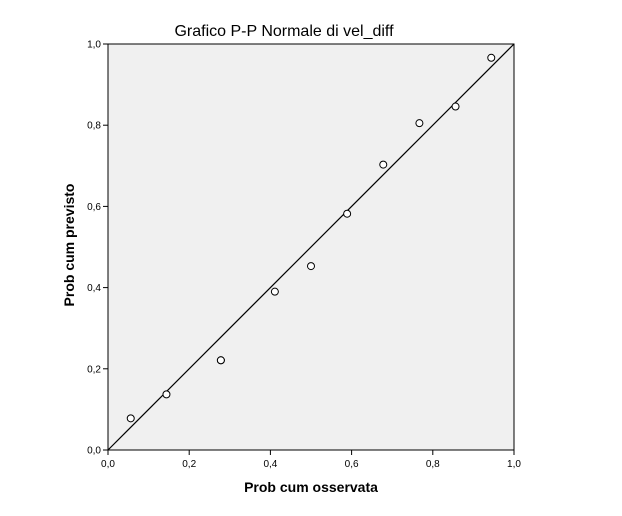  I want to click on y-axis-label: Prob cum previsto, so click(69, 245).